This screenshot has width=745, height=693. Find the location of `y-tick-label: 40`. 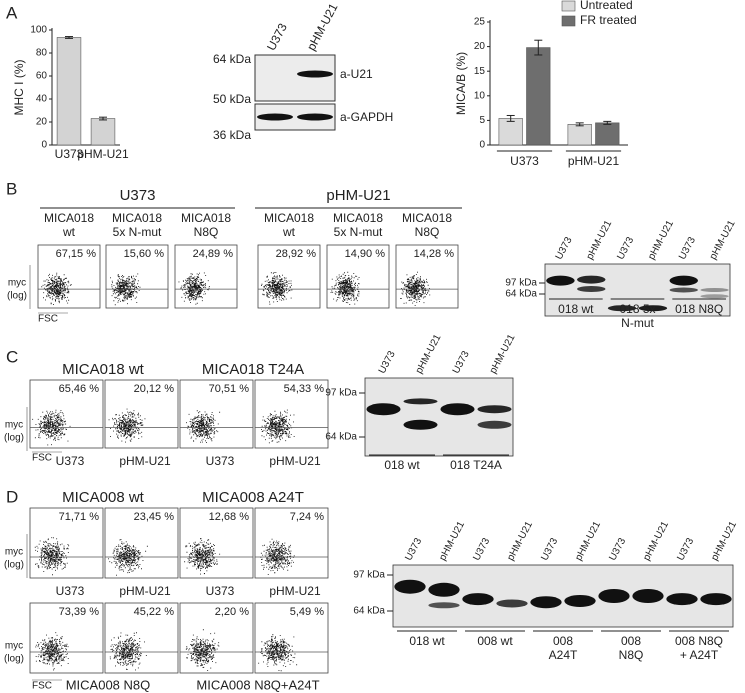

y-tick-label: 40 is located at coordinates (42, 99).